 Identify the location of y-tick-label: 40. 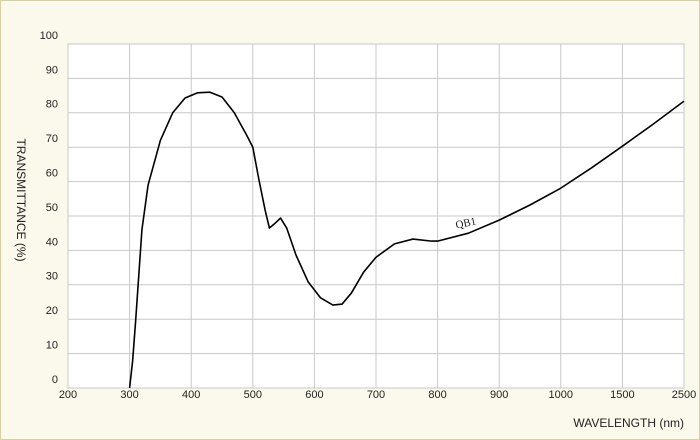
(52, 242).